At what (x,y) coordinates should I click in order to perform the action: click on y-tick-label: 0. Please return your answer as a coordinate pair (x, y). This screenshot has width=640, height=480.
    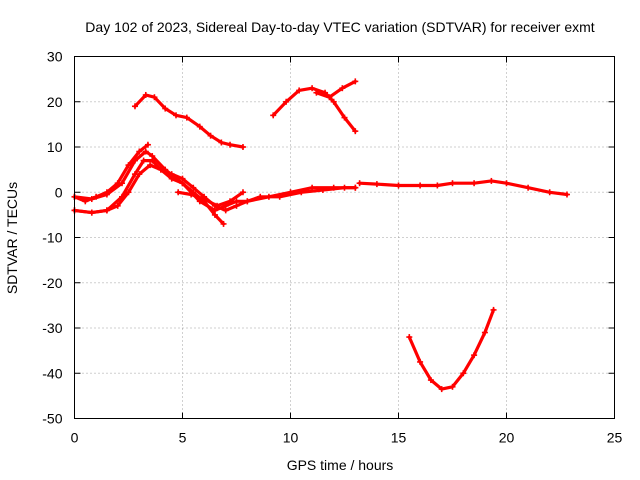
    Looking at the image, I should click on (59, 192).